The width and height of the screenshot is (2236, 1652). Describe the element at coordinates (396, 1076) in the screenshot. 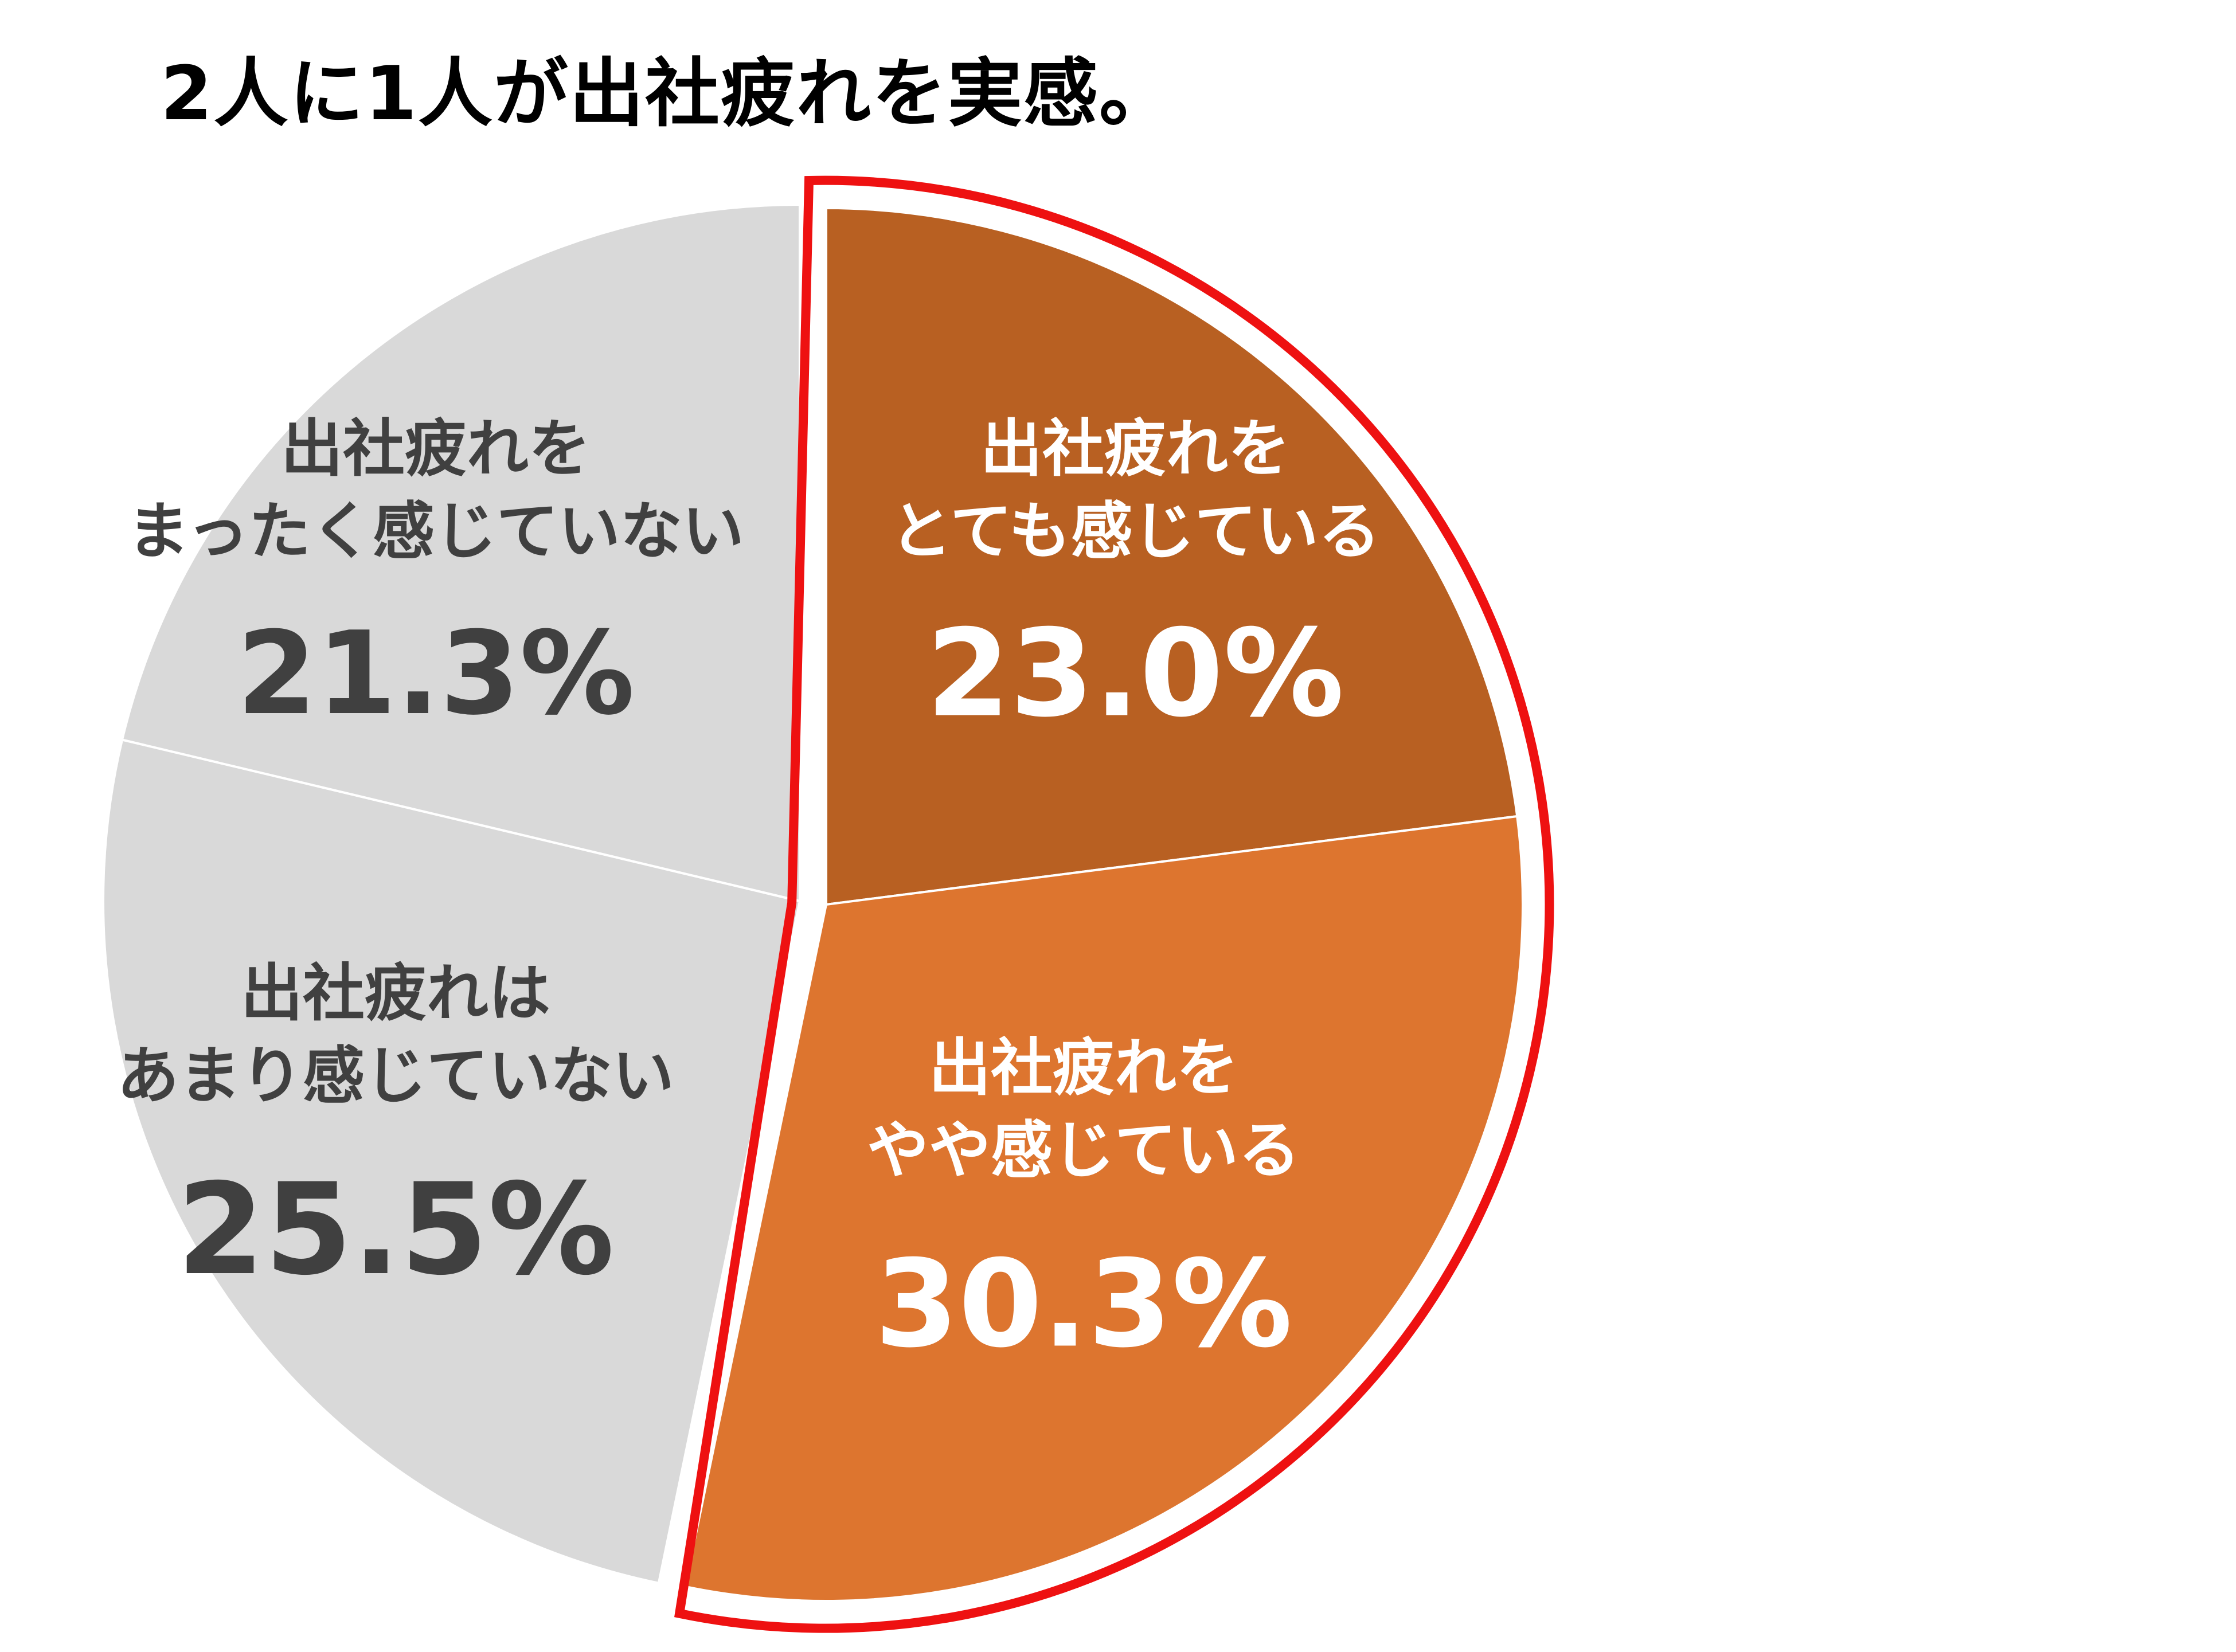

I see `slice-name-line: あまり感じていない` at that location.